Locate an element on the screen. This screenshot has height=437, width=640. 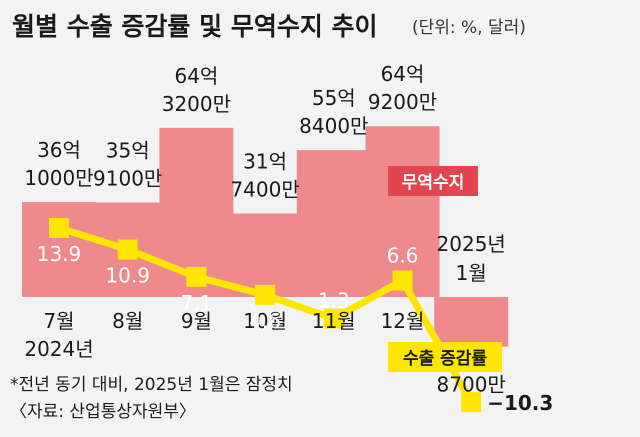
legend-export-growth-label: 수출 증감률 is located at coordinates (445, 359).